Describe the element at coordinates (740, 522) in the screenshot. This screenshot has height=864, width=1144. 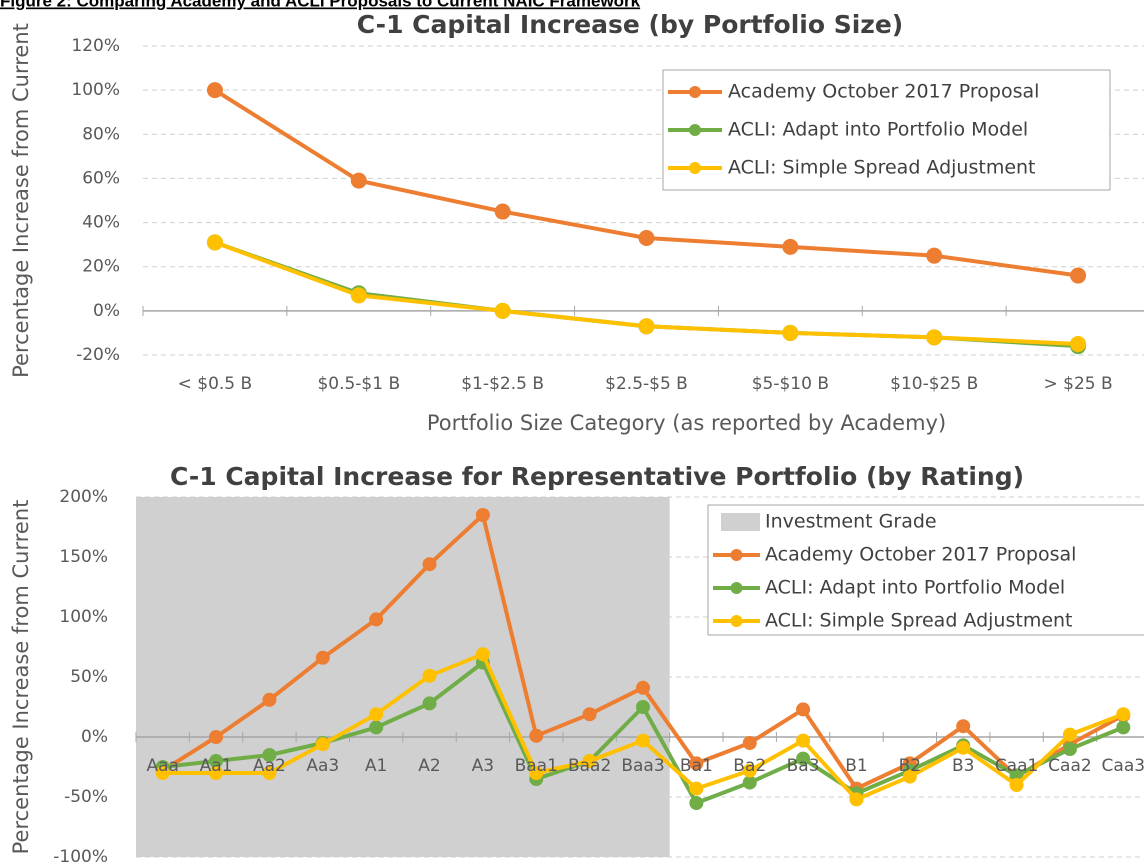
I see `legend-swatch` at that location.